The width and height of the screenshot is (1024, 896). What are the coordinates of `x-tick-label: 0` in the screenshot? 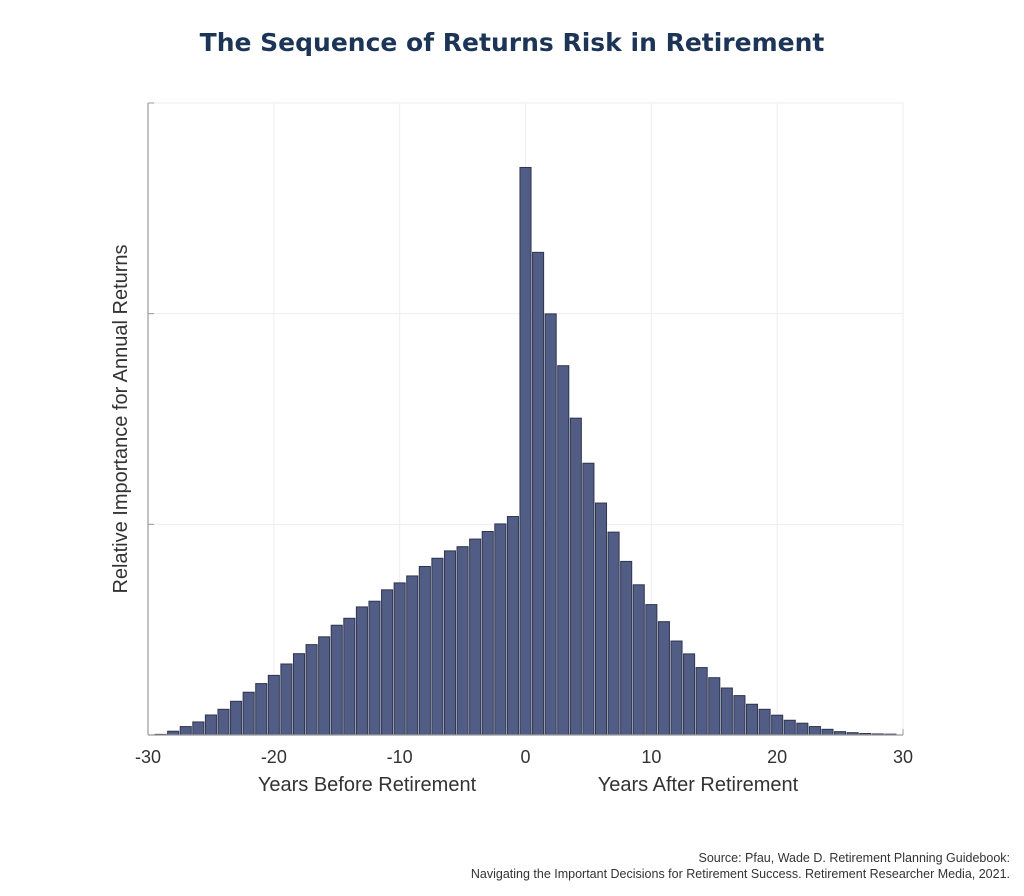 It's located at (525, 757).